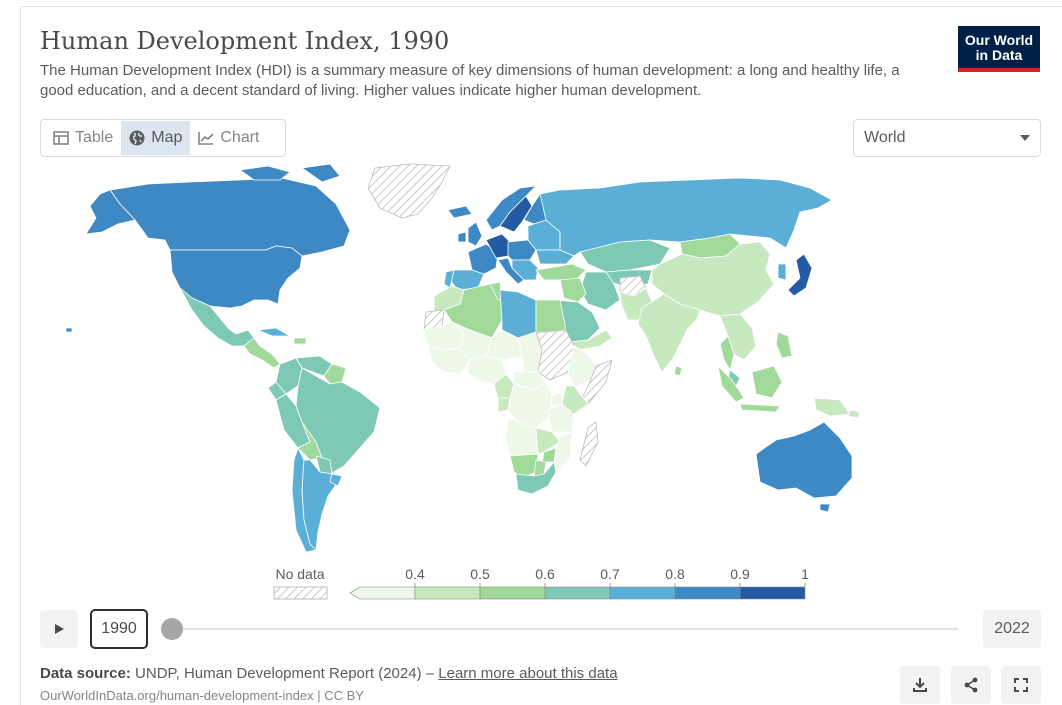 The width and height of the screenshot is (1062, 705). I want to click on country-west-africa-coast, so click(449, 360).